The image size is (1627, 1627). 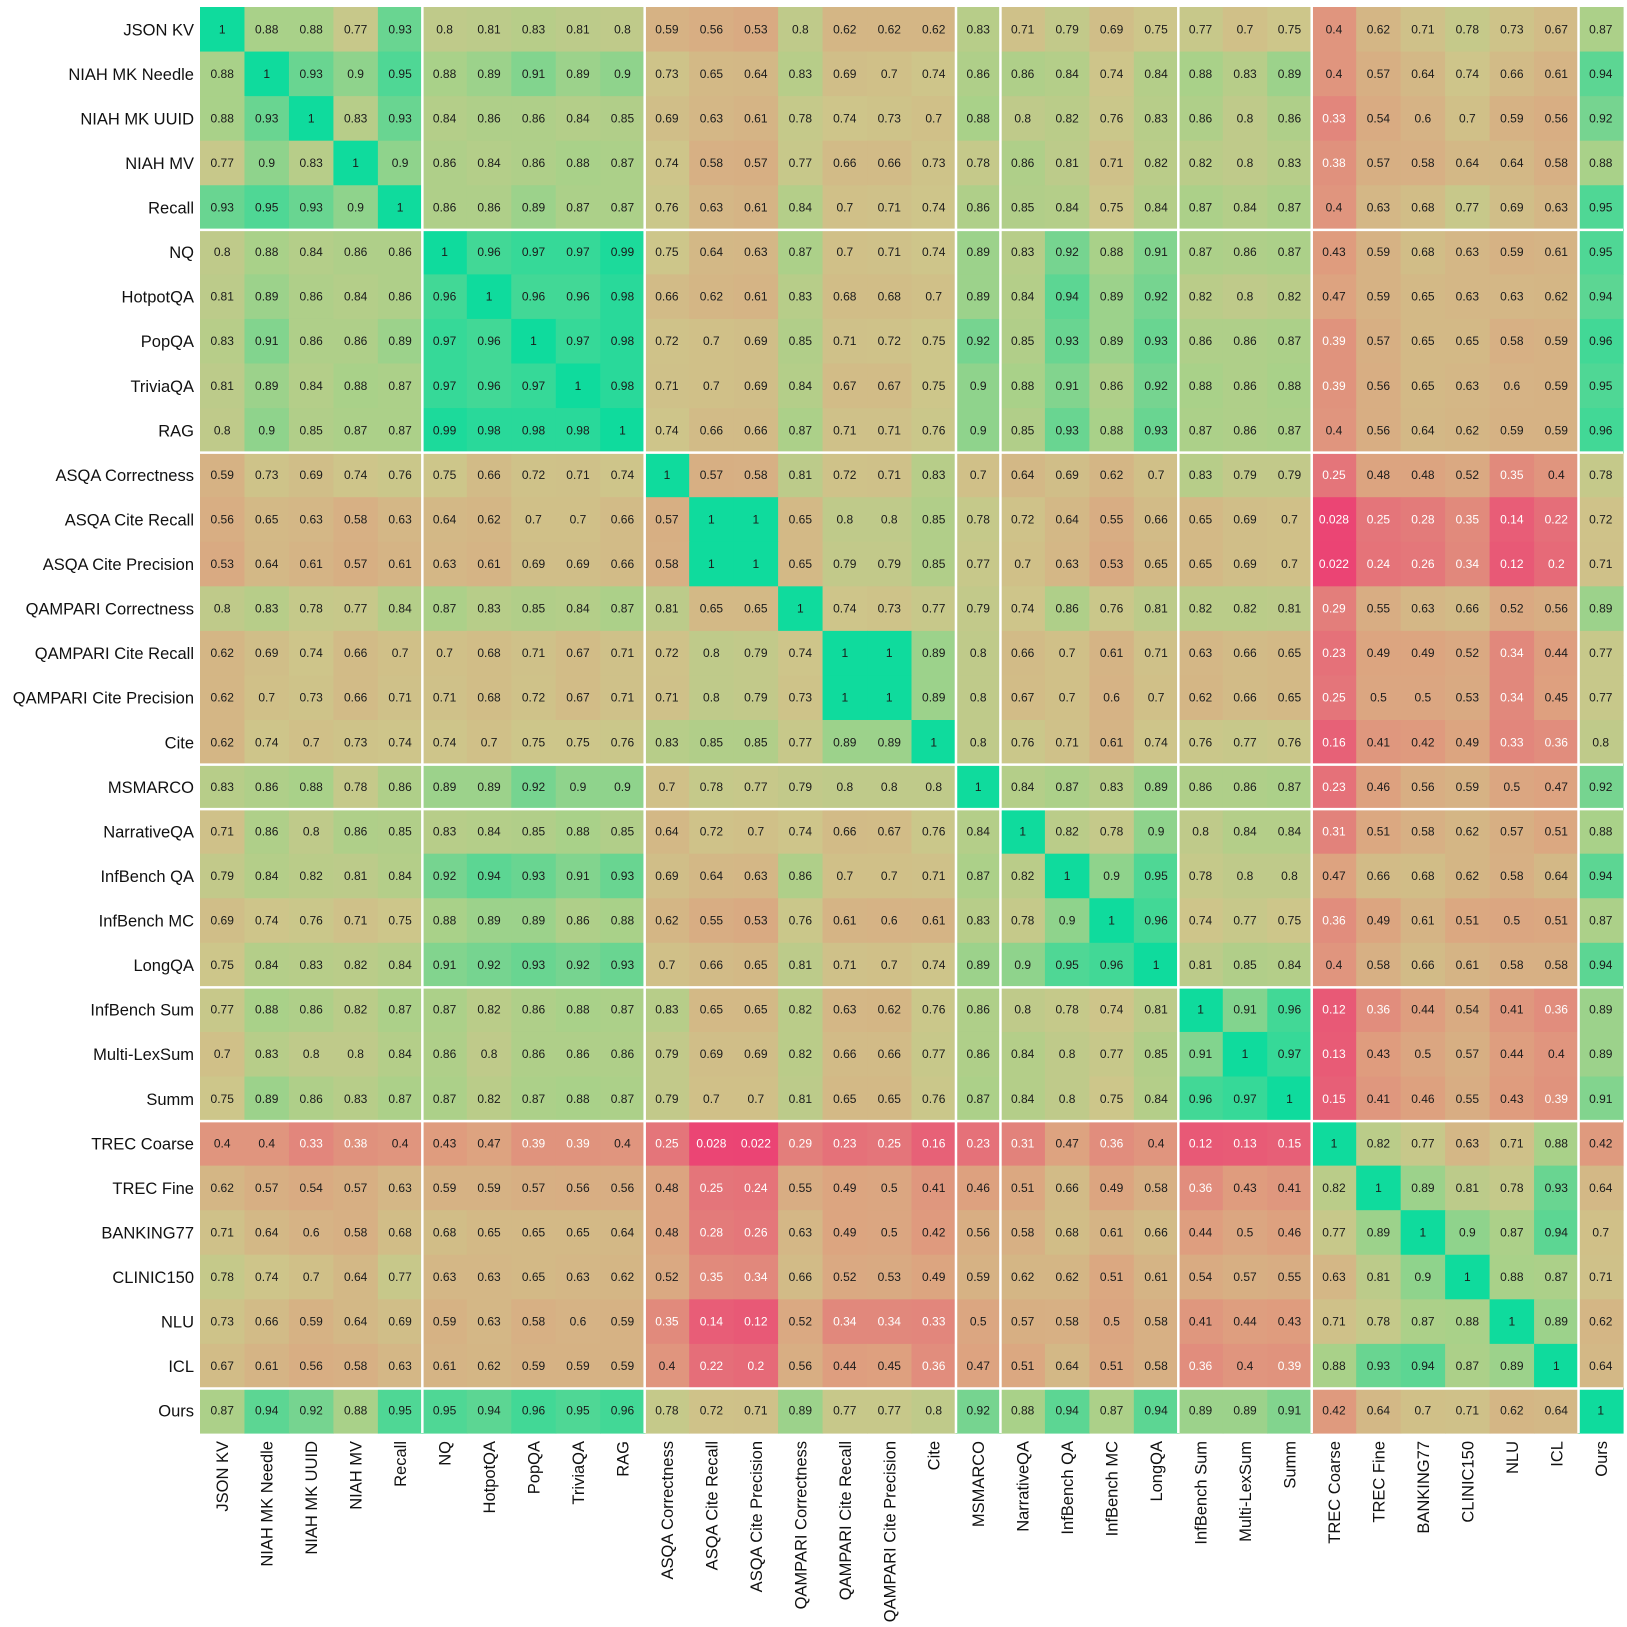 I want to click on cell-value: 0.49, so click(x=1468, y=742).